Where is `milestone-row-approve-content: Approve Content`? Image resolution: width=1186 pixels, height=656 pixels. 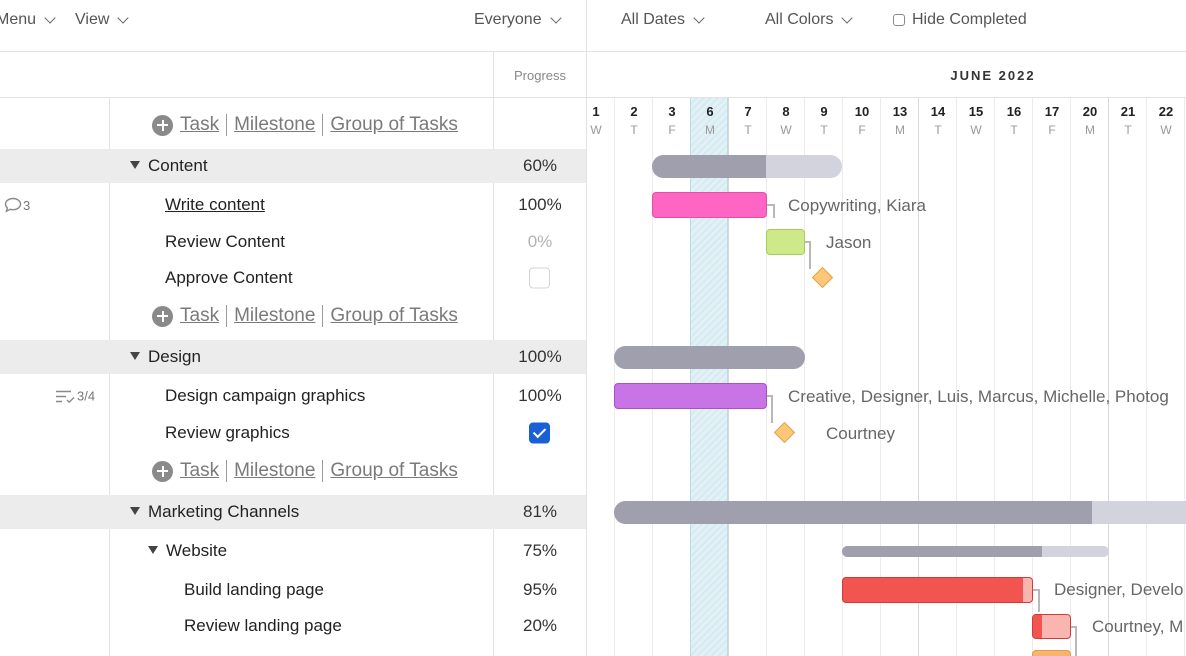 milestone-row-approve-content: Approve Content is located at coordinates (293, 278).